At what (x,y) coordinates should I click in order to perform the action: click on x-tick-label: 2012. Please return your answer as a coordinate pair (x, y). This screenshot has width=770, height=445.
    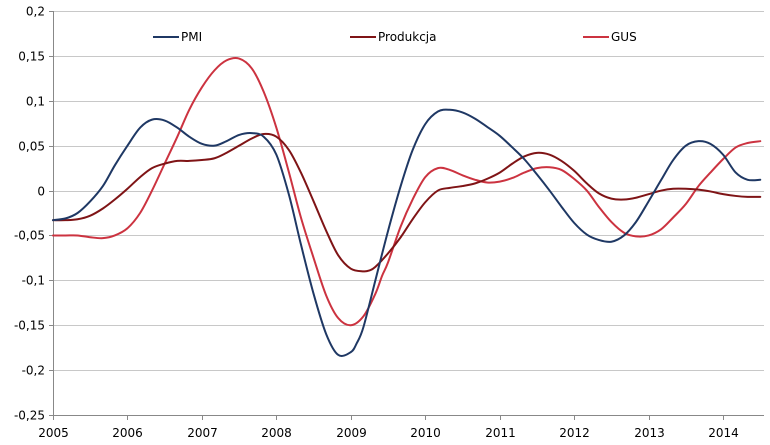
    Looking at the image, I should click on (574, 433).